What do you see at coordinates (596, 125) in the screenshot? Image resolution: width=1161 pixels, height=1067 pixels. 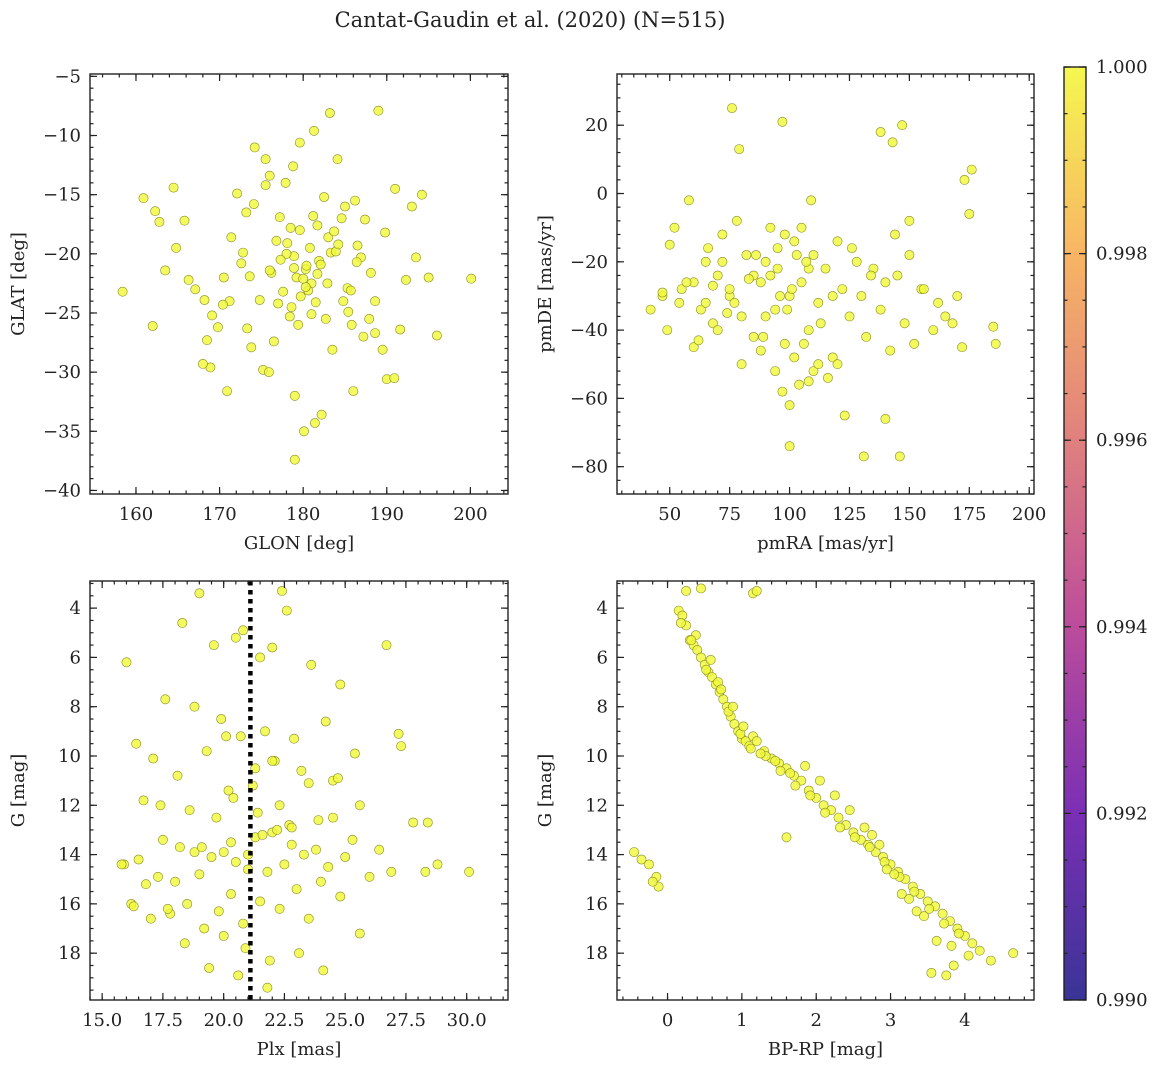 I see `y-tick-label: 20` at bounding box center [596, 125].